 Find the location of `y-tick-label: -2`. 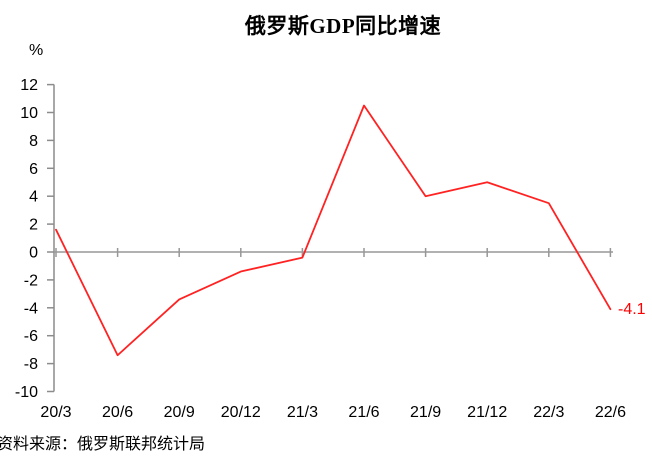

y-tick-label: -2 is located at coordinates (31, 280).